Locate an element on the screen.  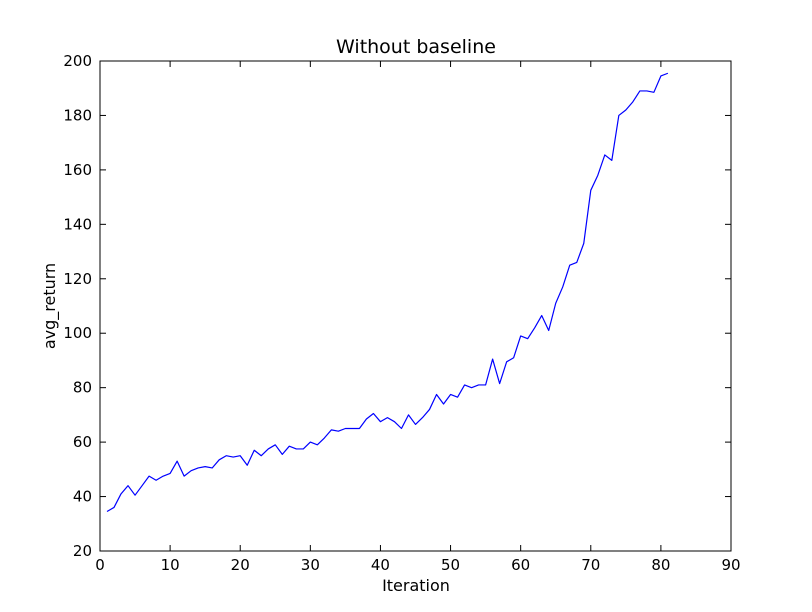
x-tick-label: 70 is located at coordinates (590, 565).